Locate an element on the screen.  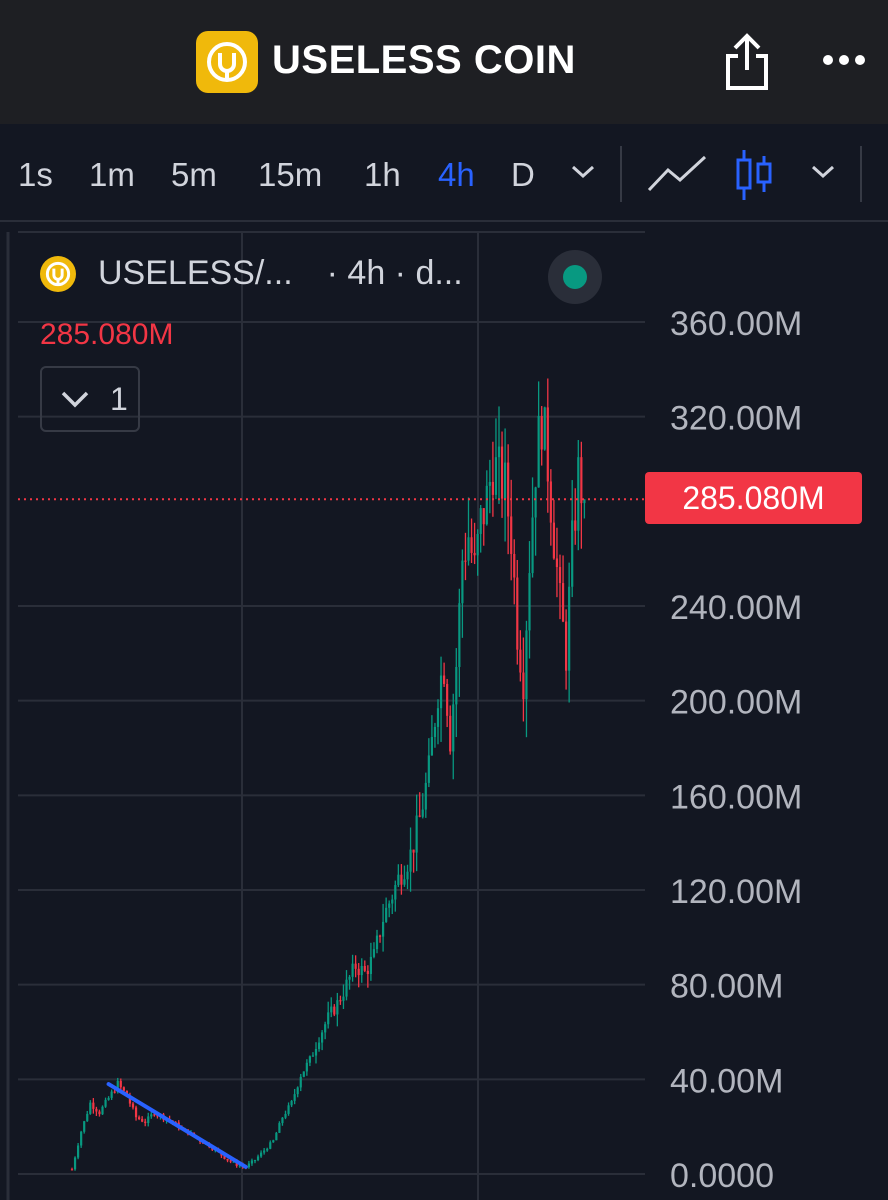
y-tick-label: 360.00M is located at coordinates (736, 324).